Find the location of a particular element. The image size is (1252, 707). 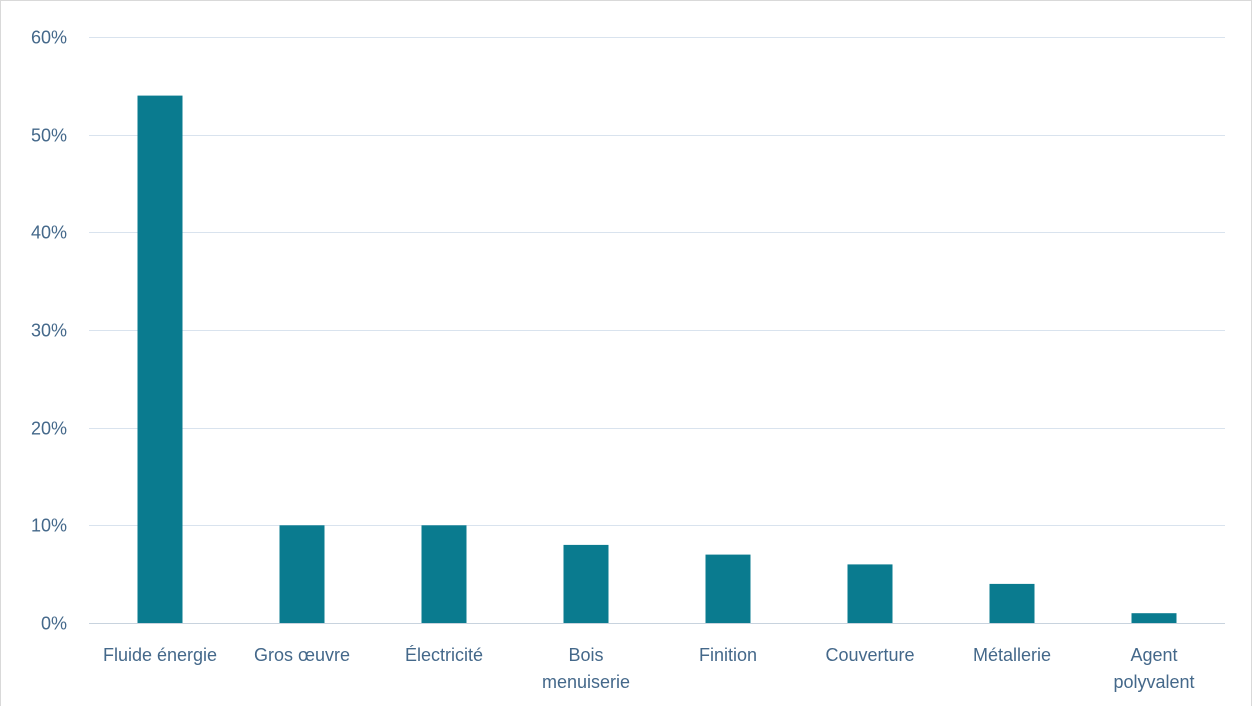

x-category-label: Couverture is located at coordinates (869, 655).